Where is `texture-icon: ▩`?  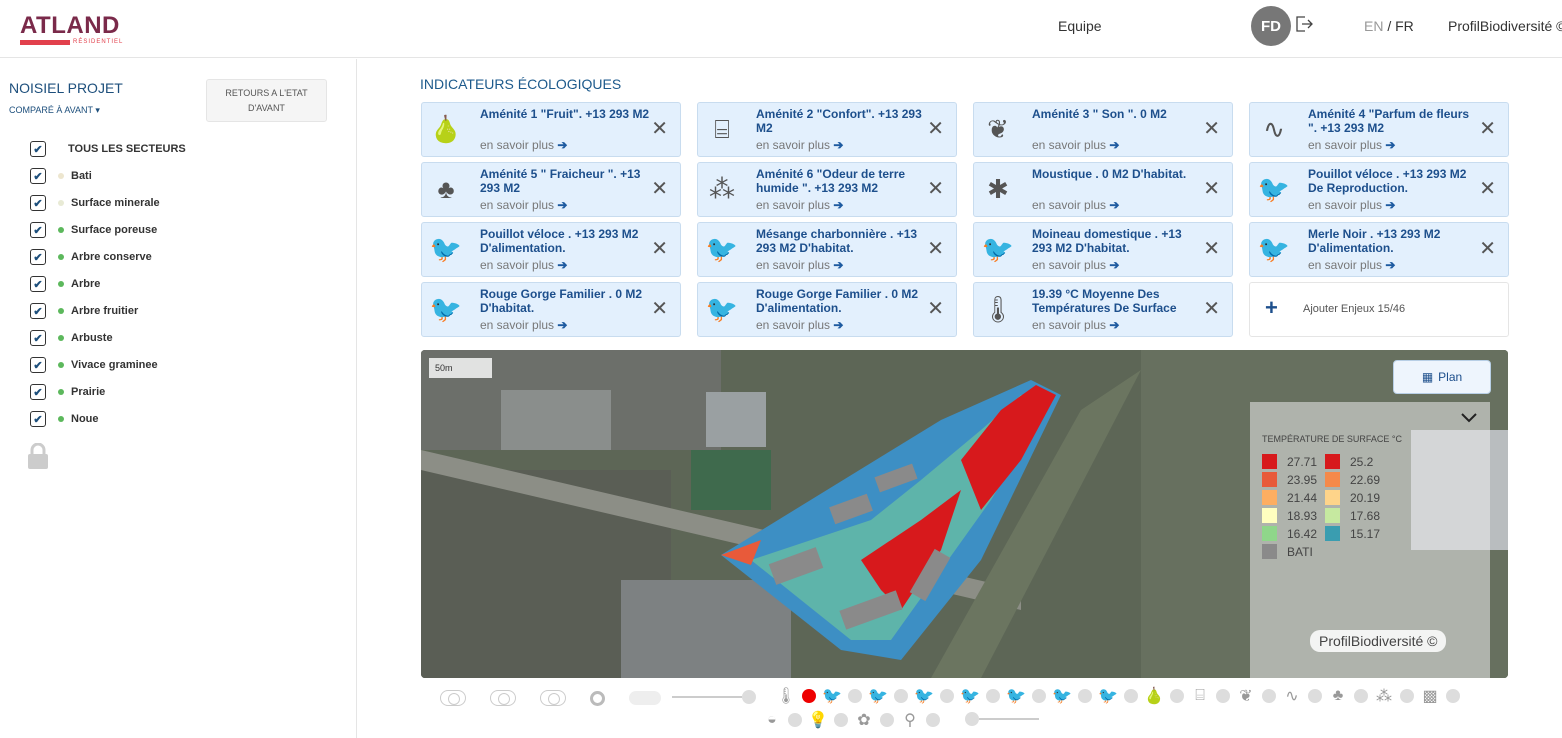
texture-icon: ▩ is located at coordinates (1430, 696).